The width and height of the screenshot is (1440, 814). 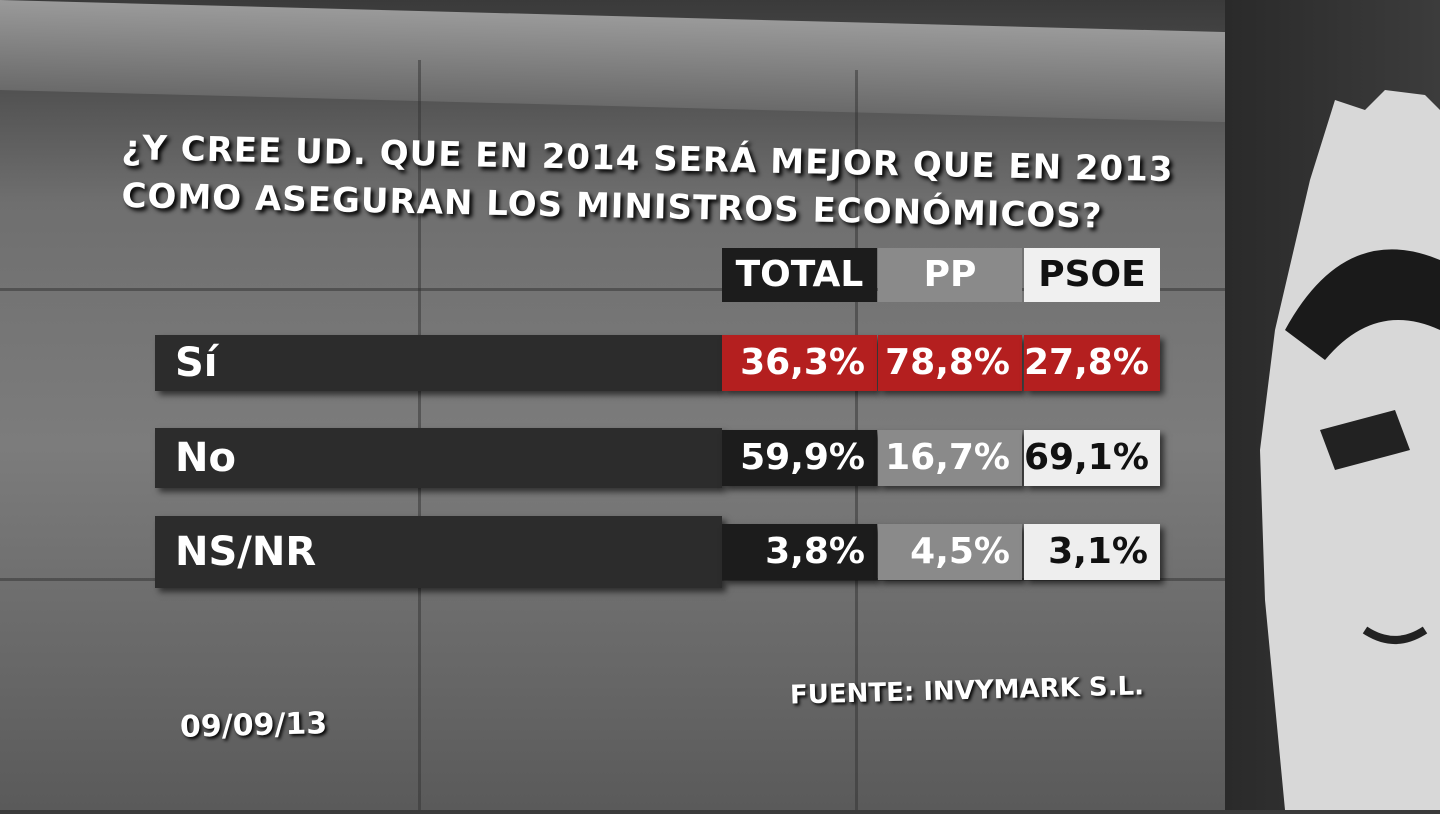 I want to click on cell-value: 69,1%, so click(x=1092, y=458).